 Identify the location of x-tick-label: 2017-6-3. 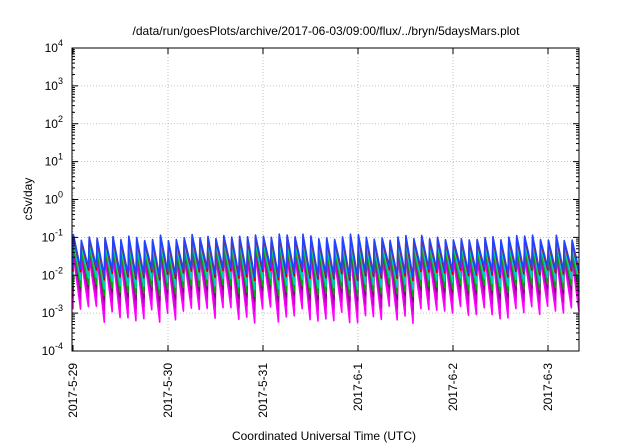
(548, 387).